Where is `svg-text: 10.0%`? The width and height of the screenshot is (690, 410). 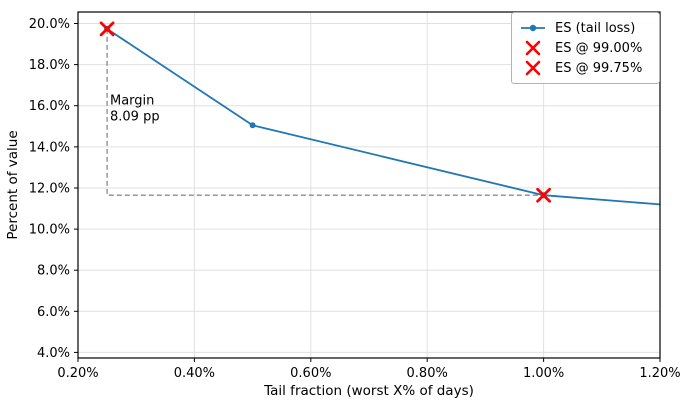
svg-text: 10.0% is located at coordinates (49, 230).